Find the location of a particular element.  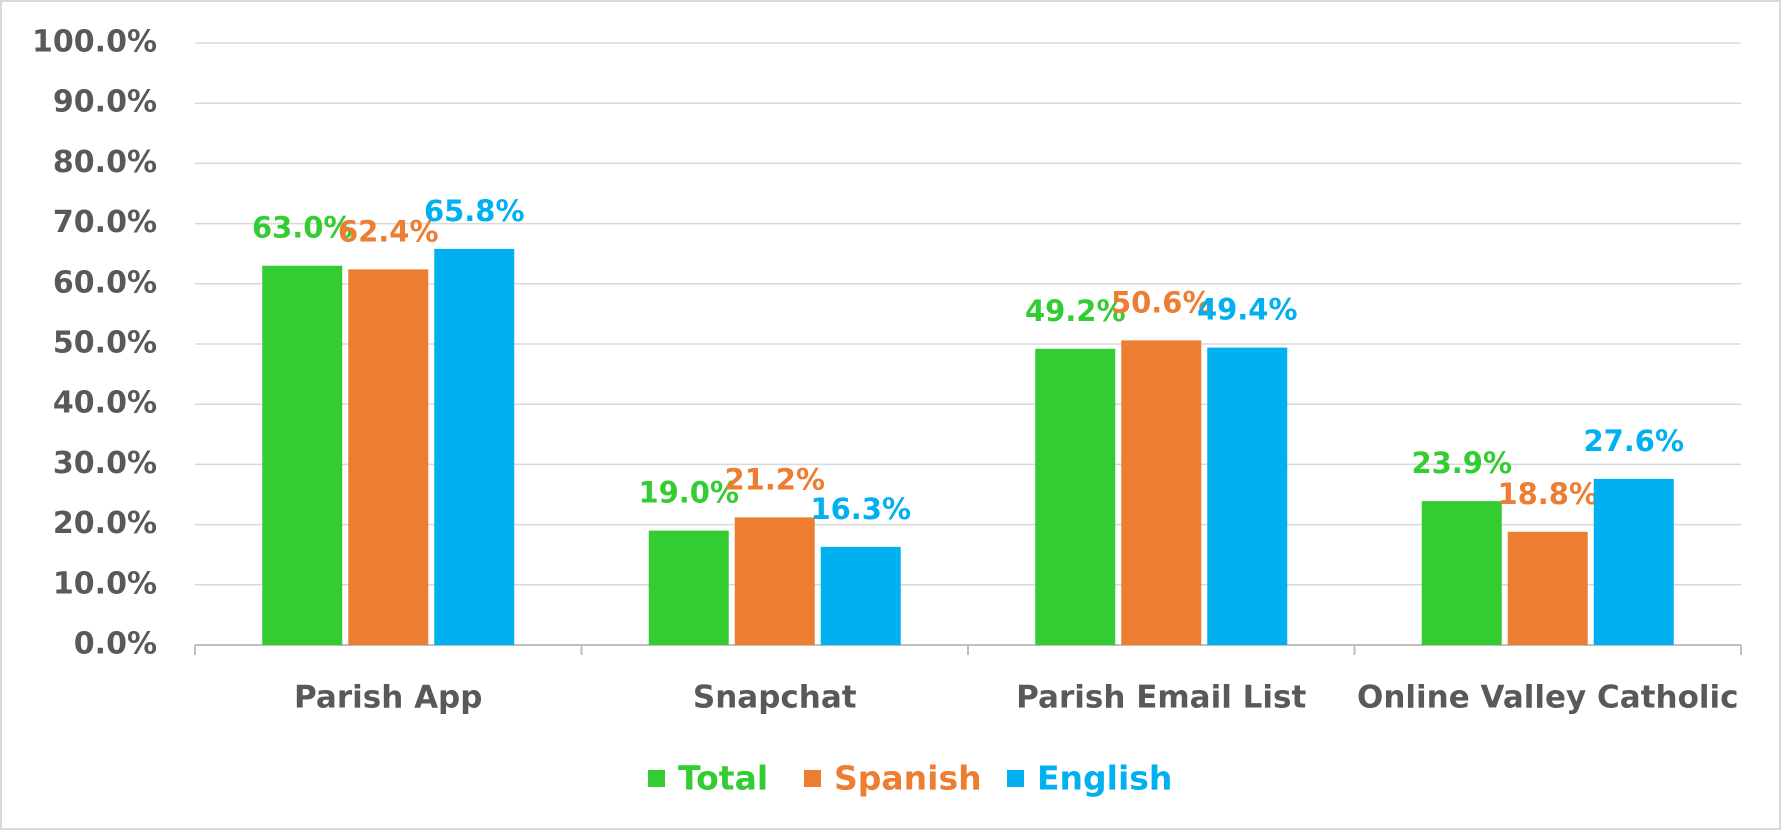

y-tick-label: 80.0% is located at coordinates (105, 162).